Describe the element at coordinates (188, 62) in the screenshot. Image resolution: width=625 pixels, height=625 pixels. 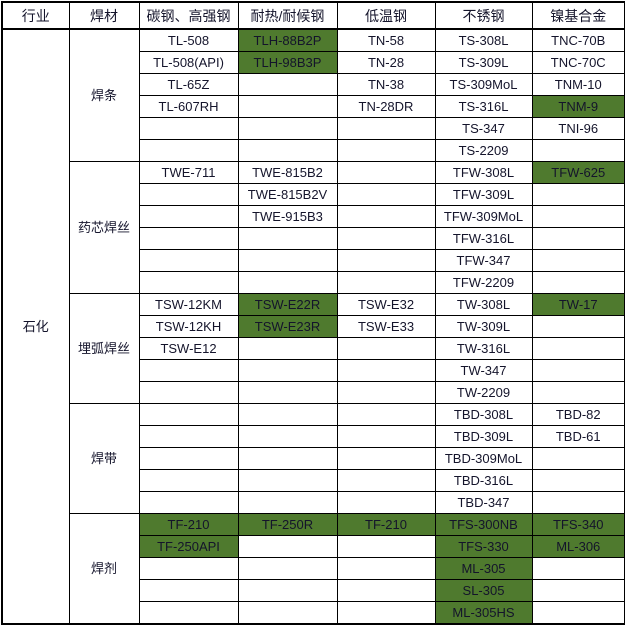
I see `product-cell: TL-508(API)` at that location.